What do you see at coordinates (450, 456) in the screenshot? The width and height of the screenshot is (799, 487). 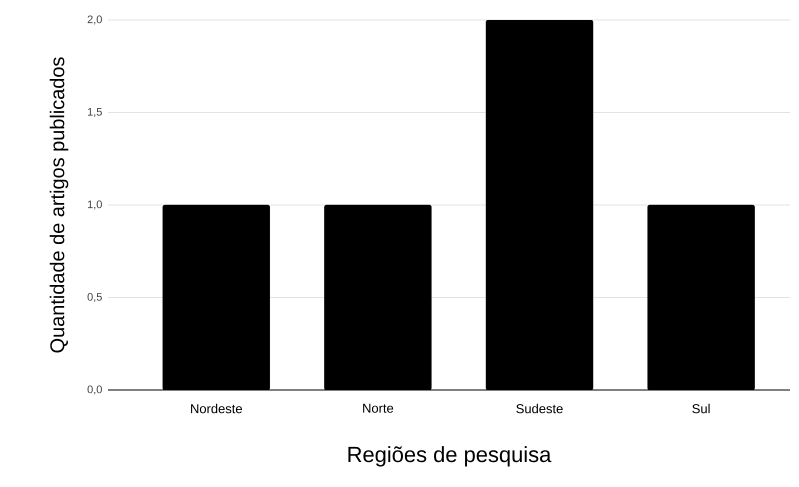 I see `x-axis-title: Regiões de pesquisa` at bounding box center [450, 456].